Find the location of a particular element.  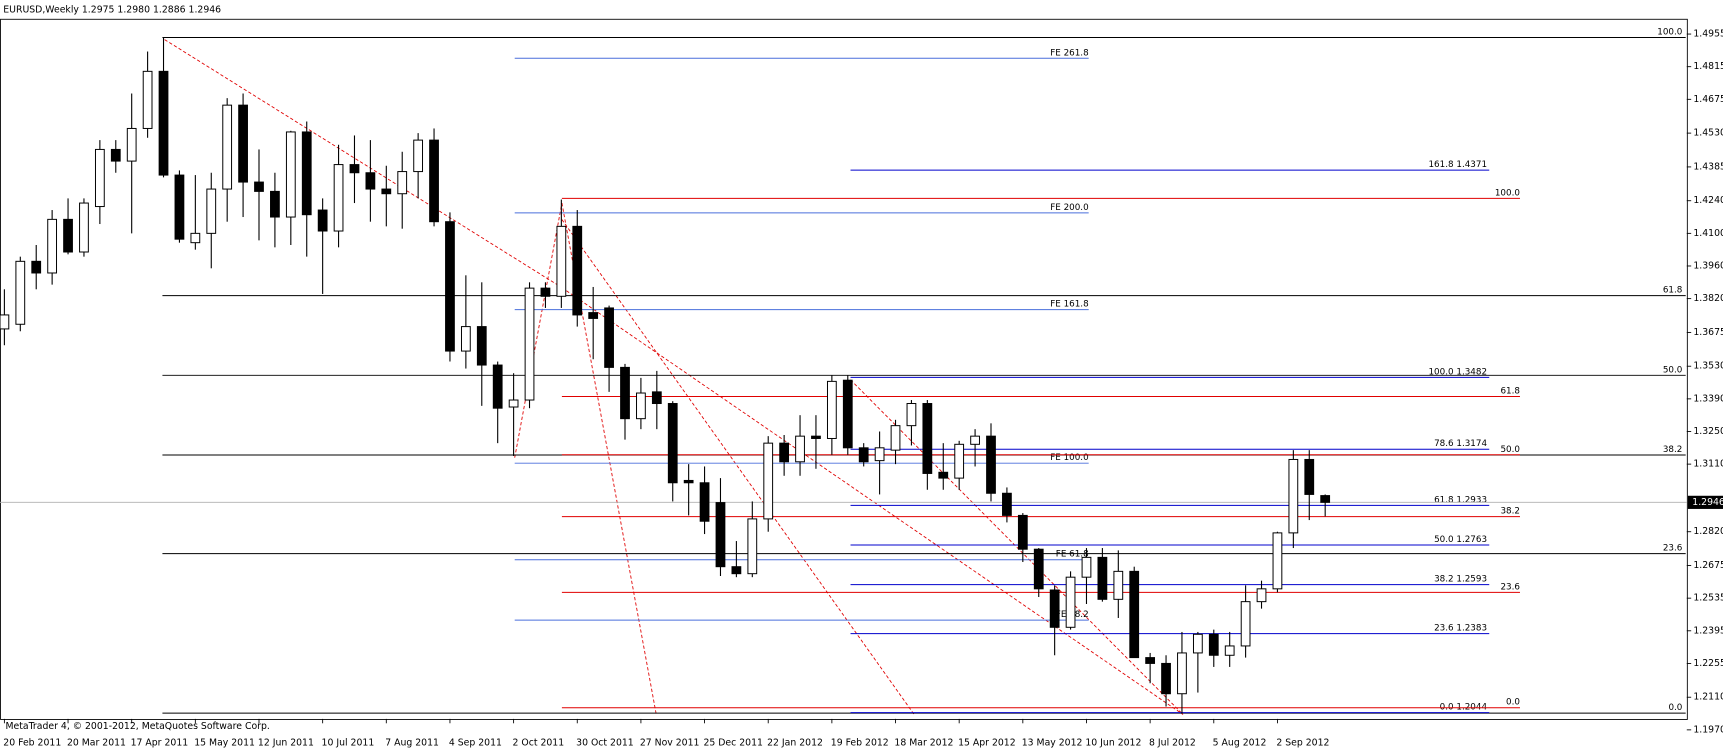

x-tick-label: 30 Oct 2011 is located at coordinates (605, 743).